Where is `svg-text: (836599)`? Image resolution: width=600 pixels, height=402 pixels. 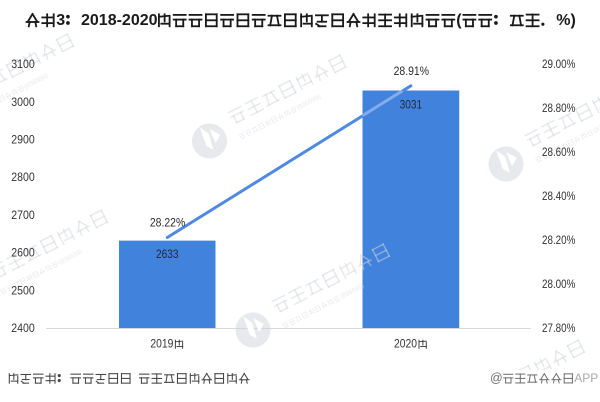
svg-text: (836599) is located at coordinates (596, 126).